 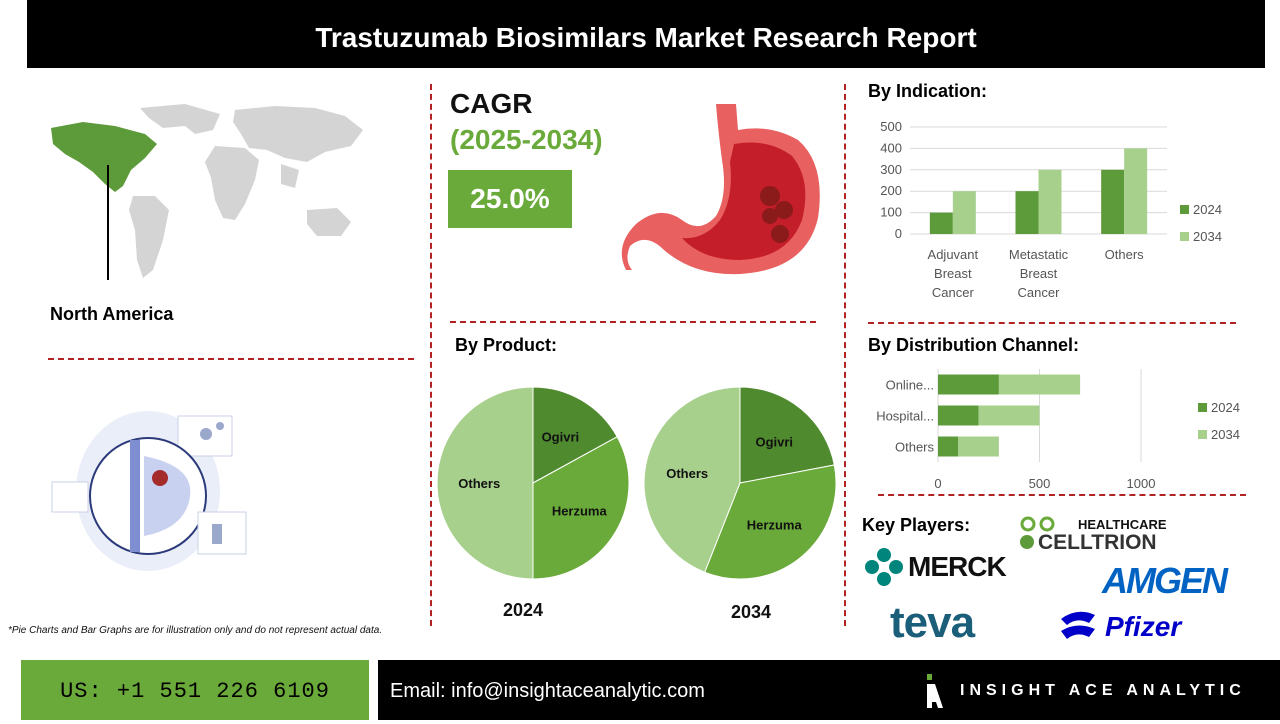 I want to click on celltrion-healthcare-text: HEALTHCARE, so click(x=1122, y=524).